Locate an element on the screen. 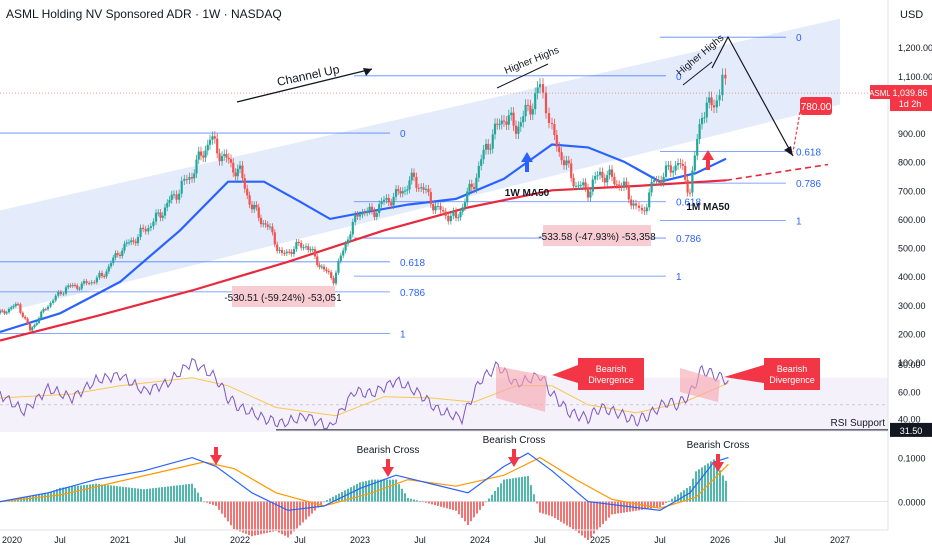 The image size is (932, 550). bearish-cross-label: Bearish Cross is located at coordinates (388, 450).